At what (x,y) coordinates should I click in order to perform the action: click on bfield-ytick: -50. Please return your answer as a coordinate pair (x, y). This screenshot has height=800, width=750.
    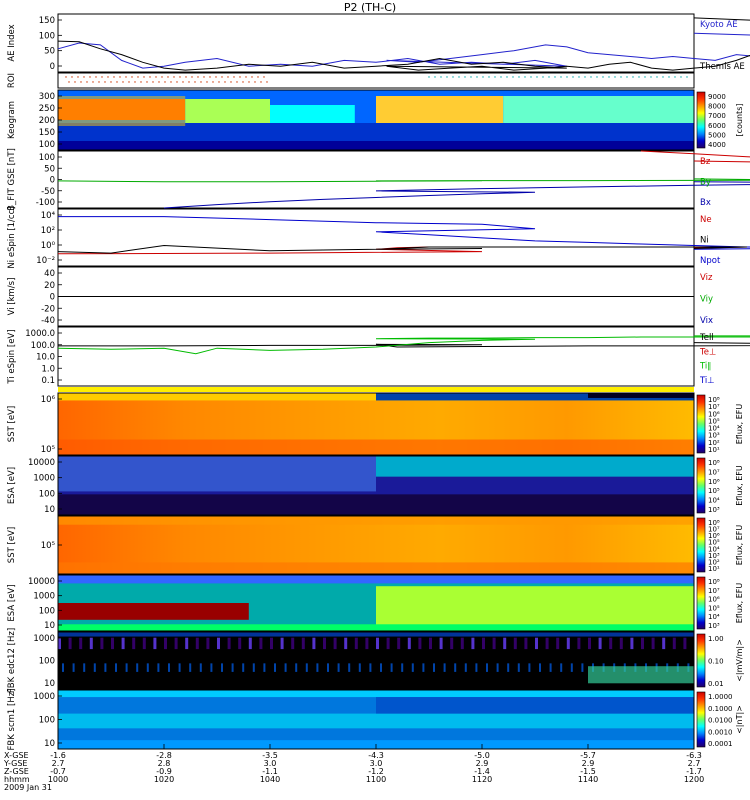
    Looking at the image, I should click on (48, 192).